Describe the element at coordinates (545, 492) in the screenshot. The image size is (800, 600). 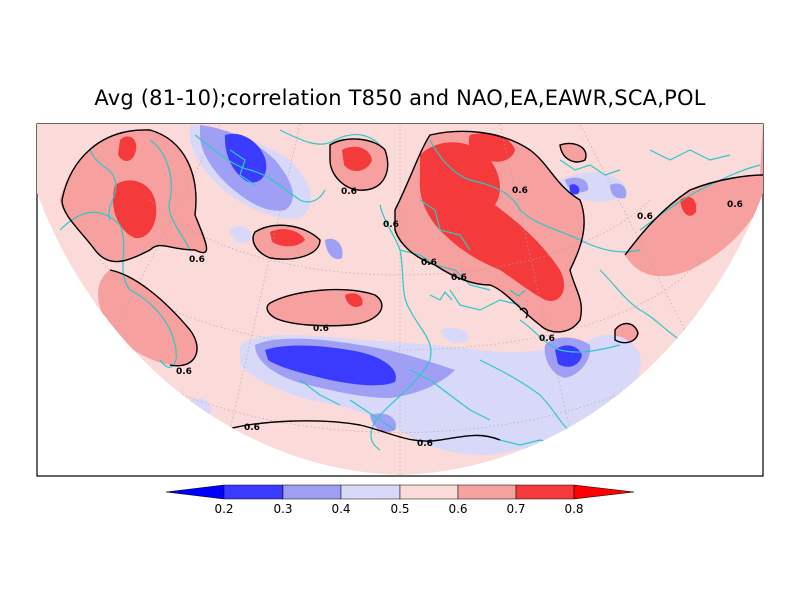
I see `colorbar-bin-0.7-0.8` at that location.